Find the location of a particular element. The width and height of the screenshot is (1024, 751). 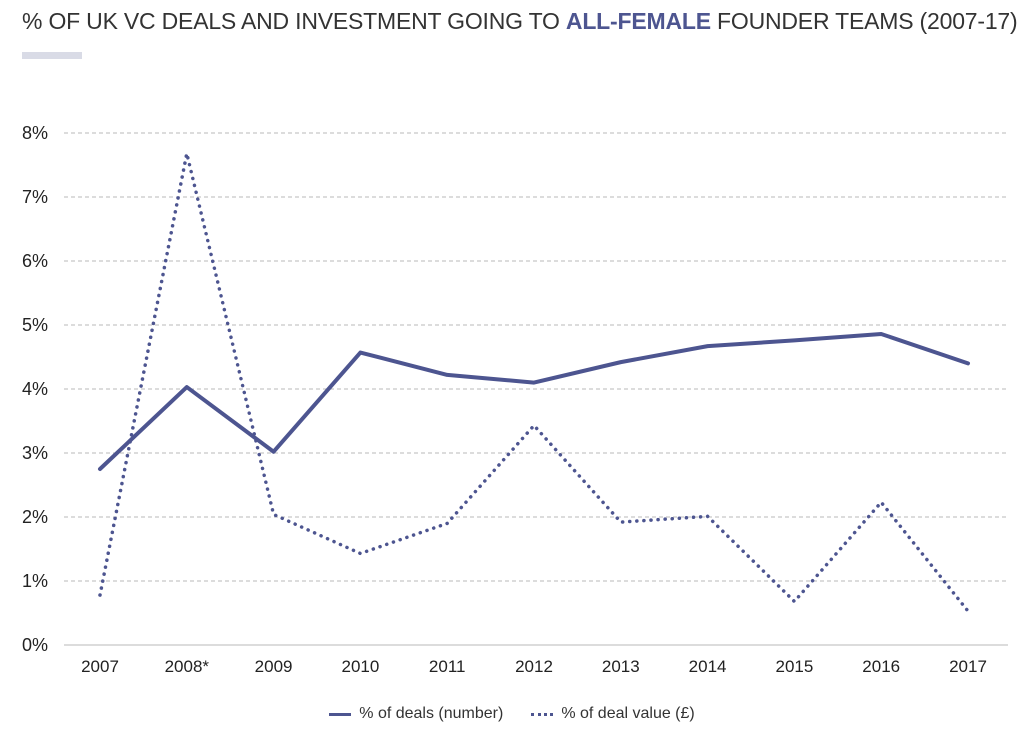

y-tick-label: 3% is located at coordinates (35, 453).